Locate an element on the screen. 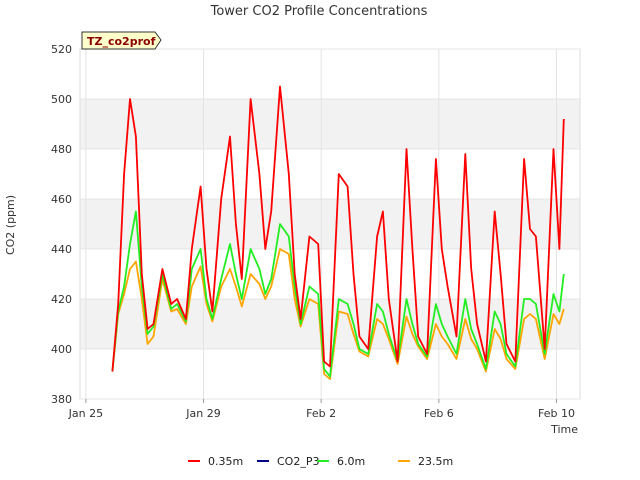 Image resolution: width=640 pixels, height=480 pixels. y-tick-label: 440 is located at coordinates (61, 249).